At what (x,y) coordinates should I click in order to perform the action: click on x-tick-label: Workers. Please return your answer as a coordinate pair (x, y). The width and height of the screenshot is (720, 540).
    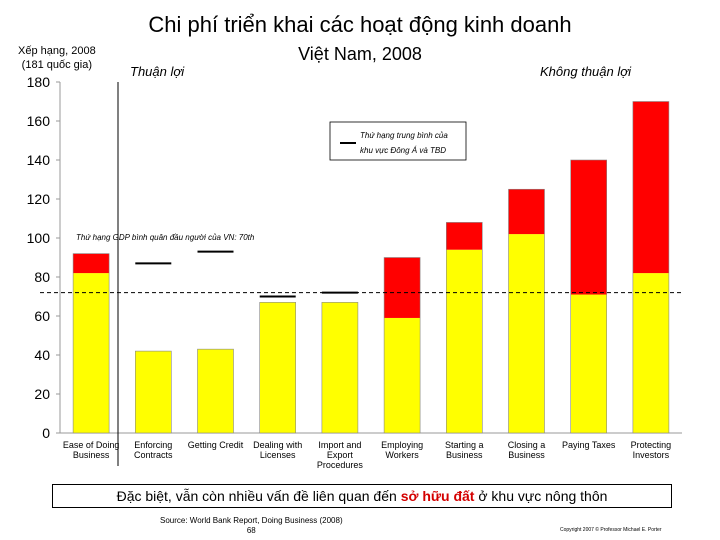
    Looking at the image, I should click on (402, 455).